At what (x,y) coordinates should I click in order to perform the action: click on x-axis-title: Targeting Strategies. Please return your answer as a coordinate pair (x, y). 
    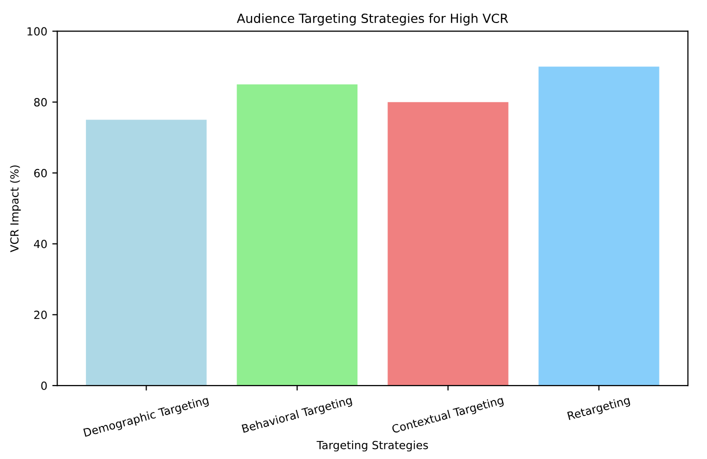
    Looking at the image, I should click on (372, 446).